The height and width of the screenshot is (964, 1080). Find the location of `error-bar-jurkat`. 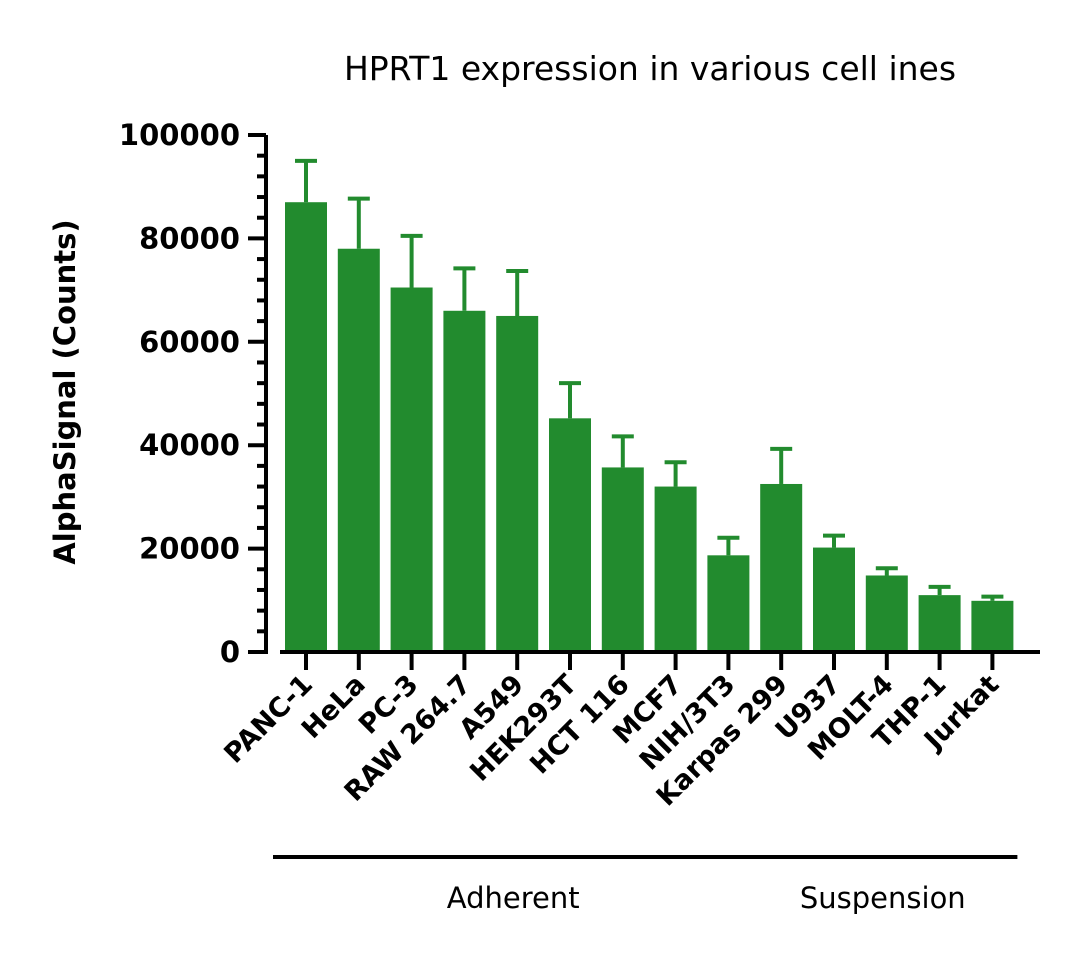

error-bar-jurkat is located at coordinates (992, 597).